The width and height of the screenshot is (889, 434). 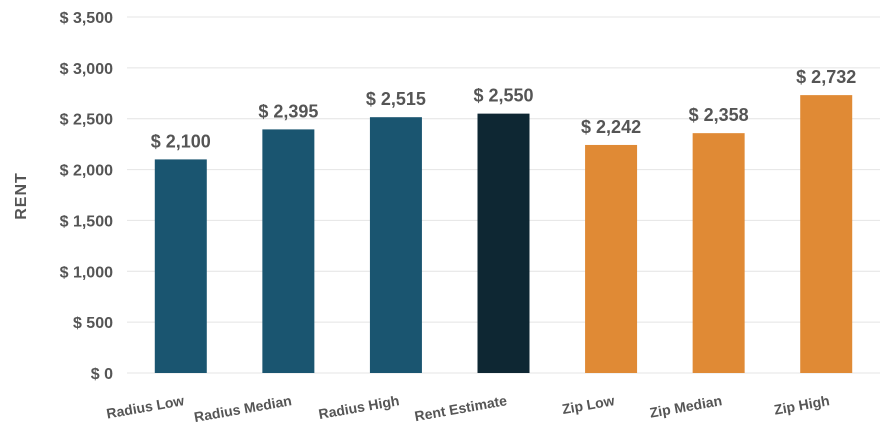 What do you see at coordinates (396, 99) in the screenshot?
I see `bar-value-label: $ 2,515` at bounding box center [396, 99].